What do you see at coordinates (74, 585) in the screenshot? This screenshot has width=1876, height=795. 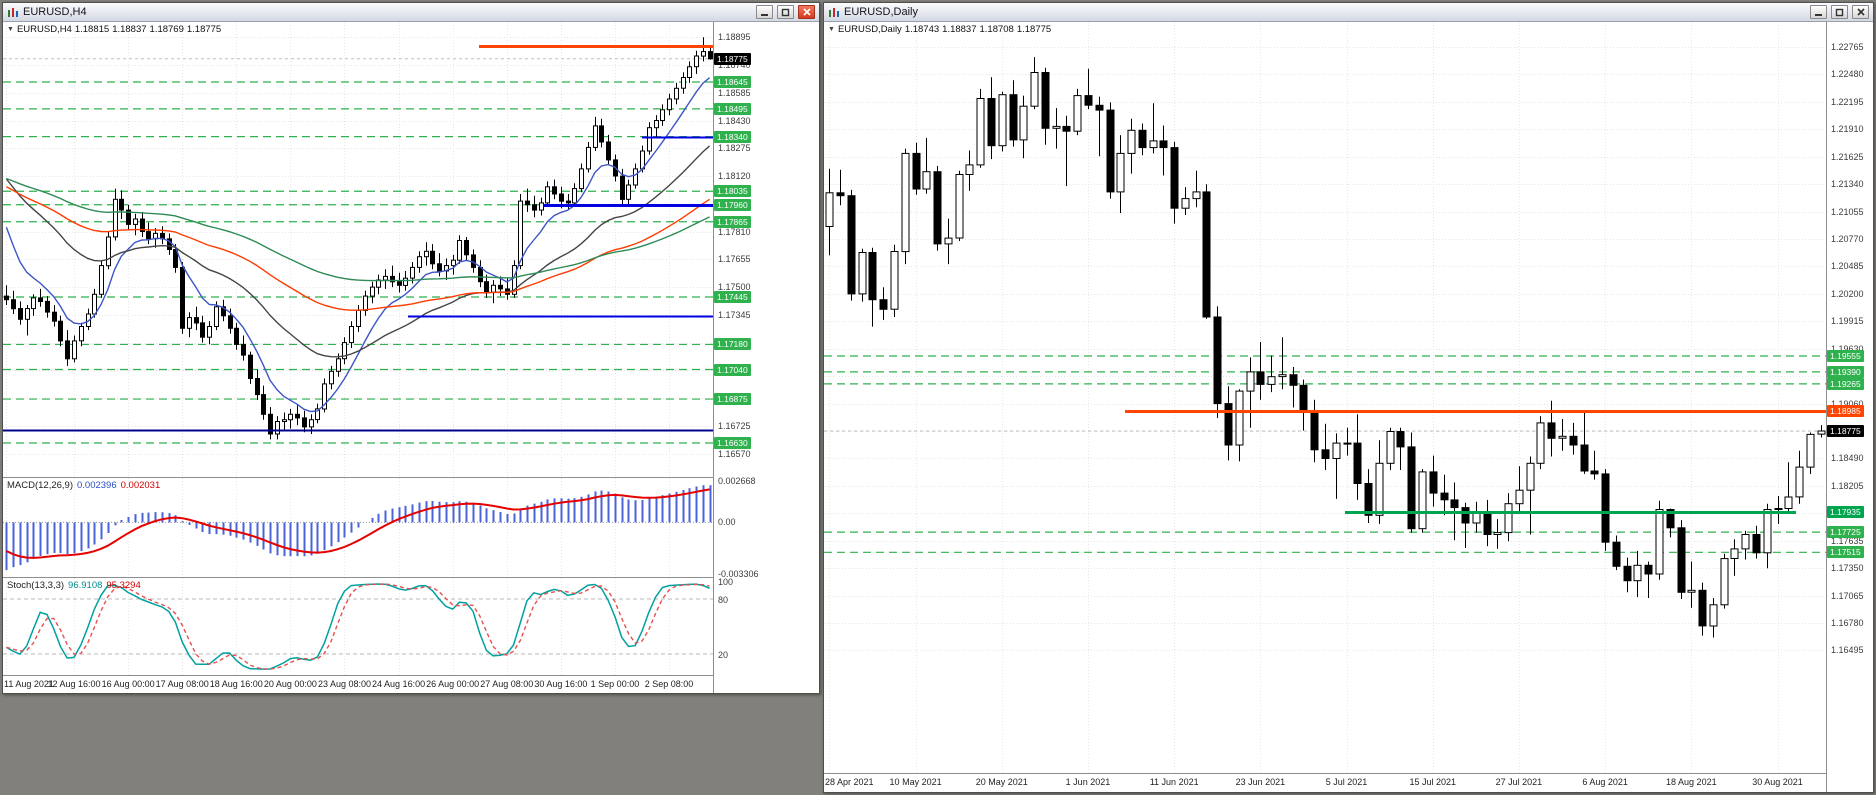 I see `stoch-indicator-label: Stoch(13,3,3) 96.9108 95.3294` at bounding box center [74, 585].